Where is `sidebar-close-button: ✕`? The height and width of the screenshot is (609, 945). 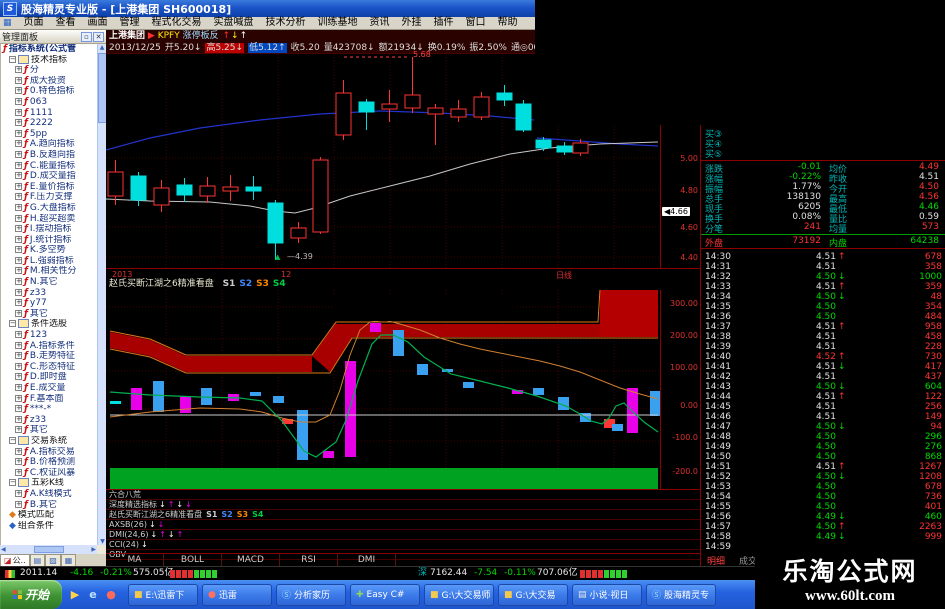 sidebar-close-button: ✕ is located at coordinates (98, 36).